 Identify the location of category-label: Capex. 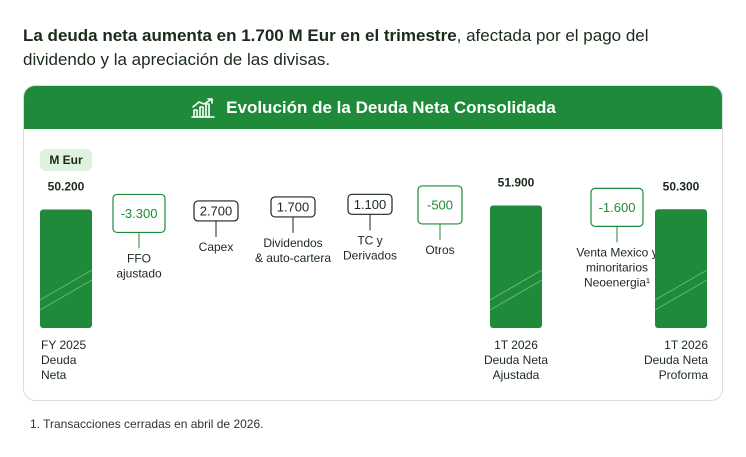
(216, 247).